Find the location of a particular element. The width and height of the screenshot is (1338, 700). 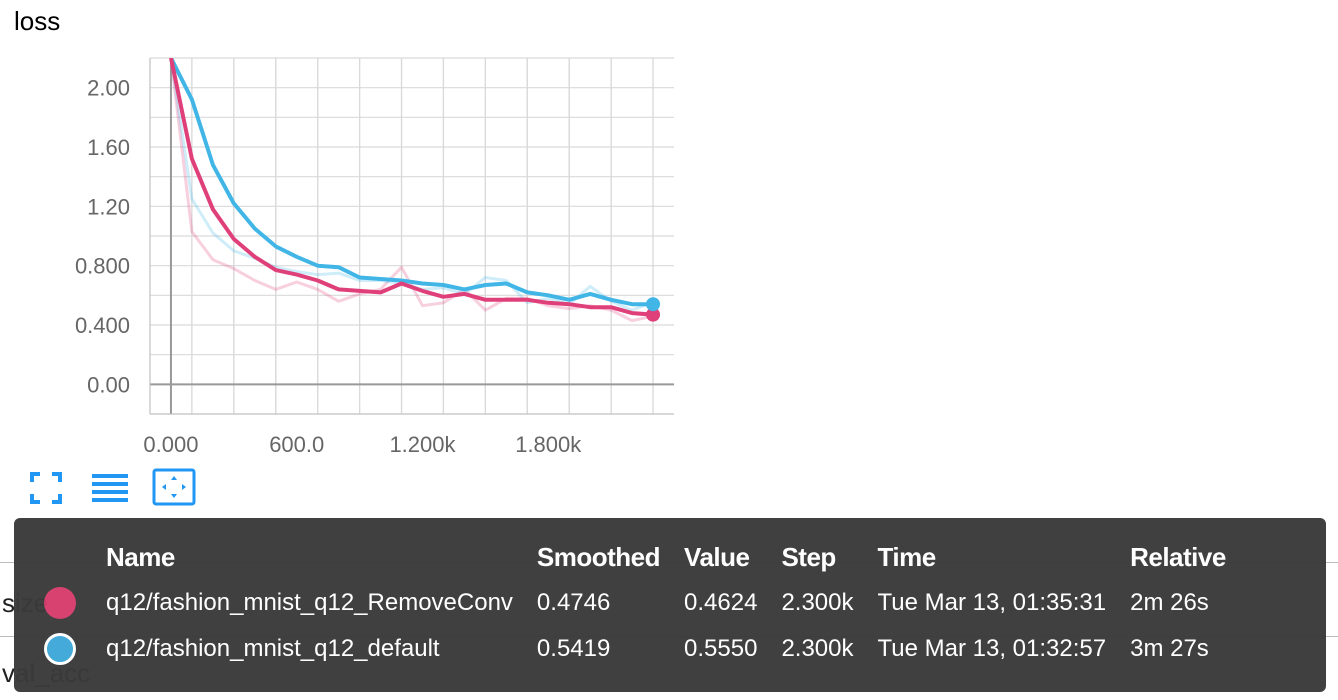

header-name: Name is located at coordinates (140, 556).